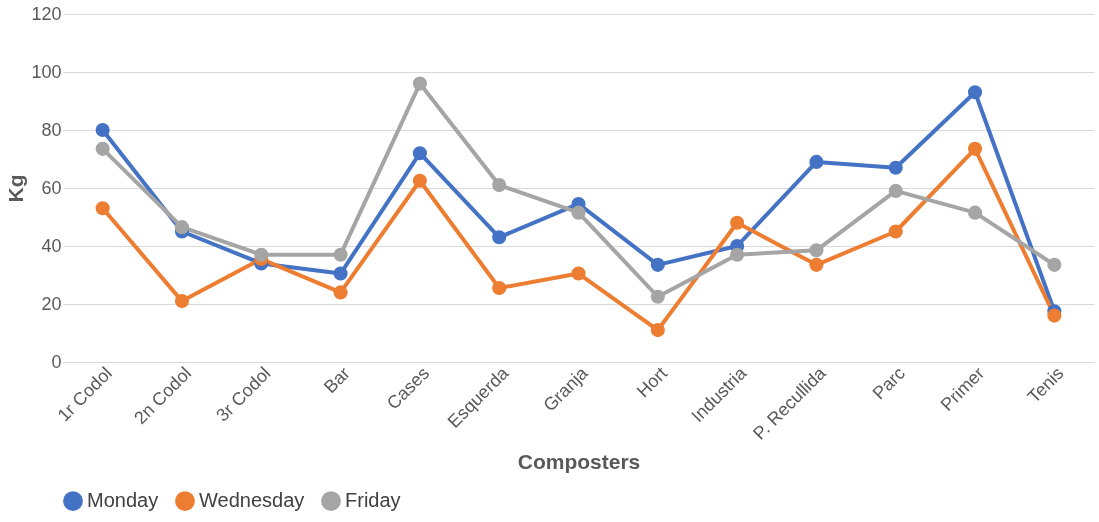 This screenshot has width=1099, height=522. Describe the element at coordinates (252, 500) in the screenshot. I see `legend-label: Wednesday` at that location.